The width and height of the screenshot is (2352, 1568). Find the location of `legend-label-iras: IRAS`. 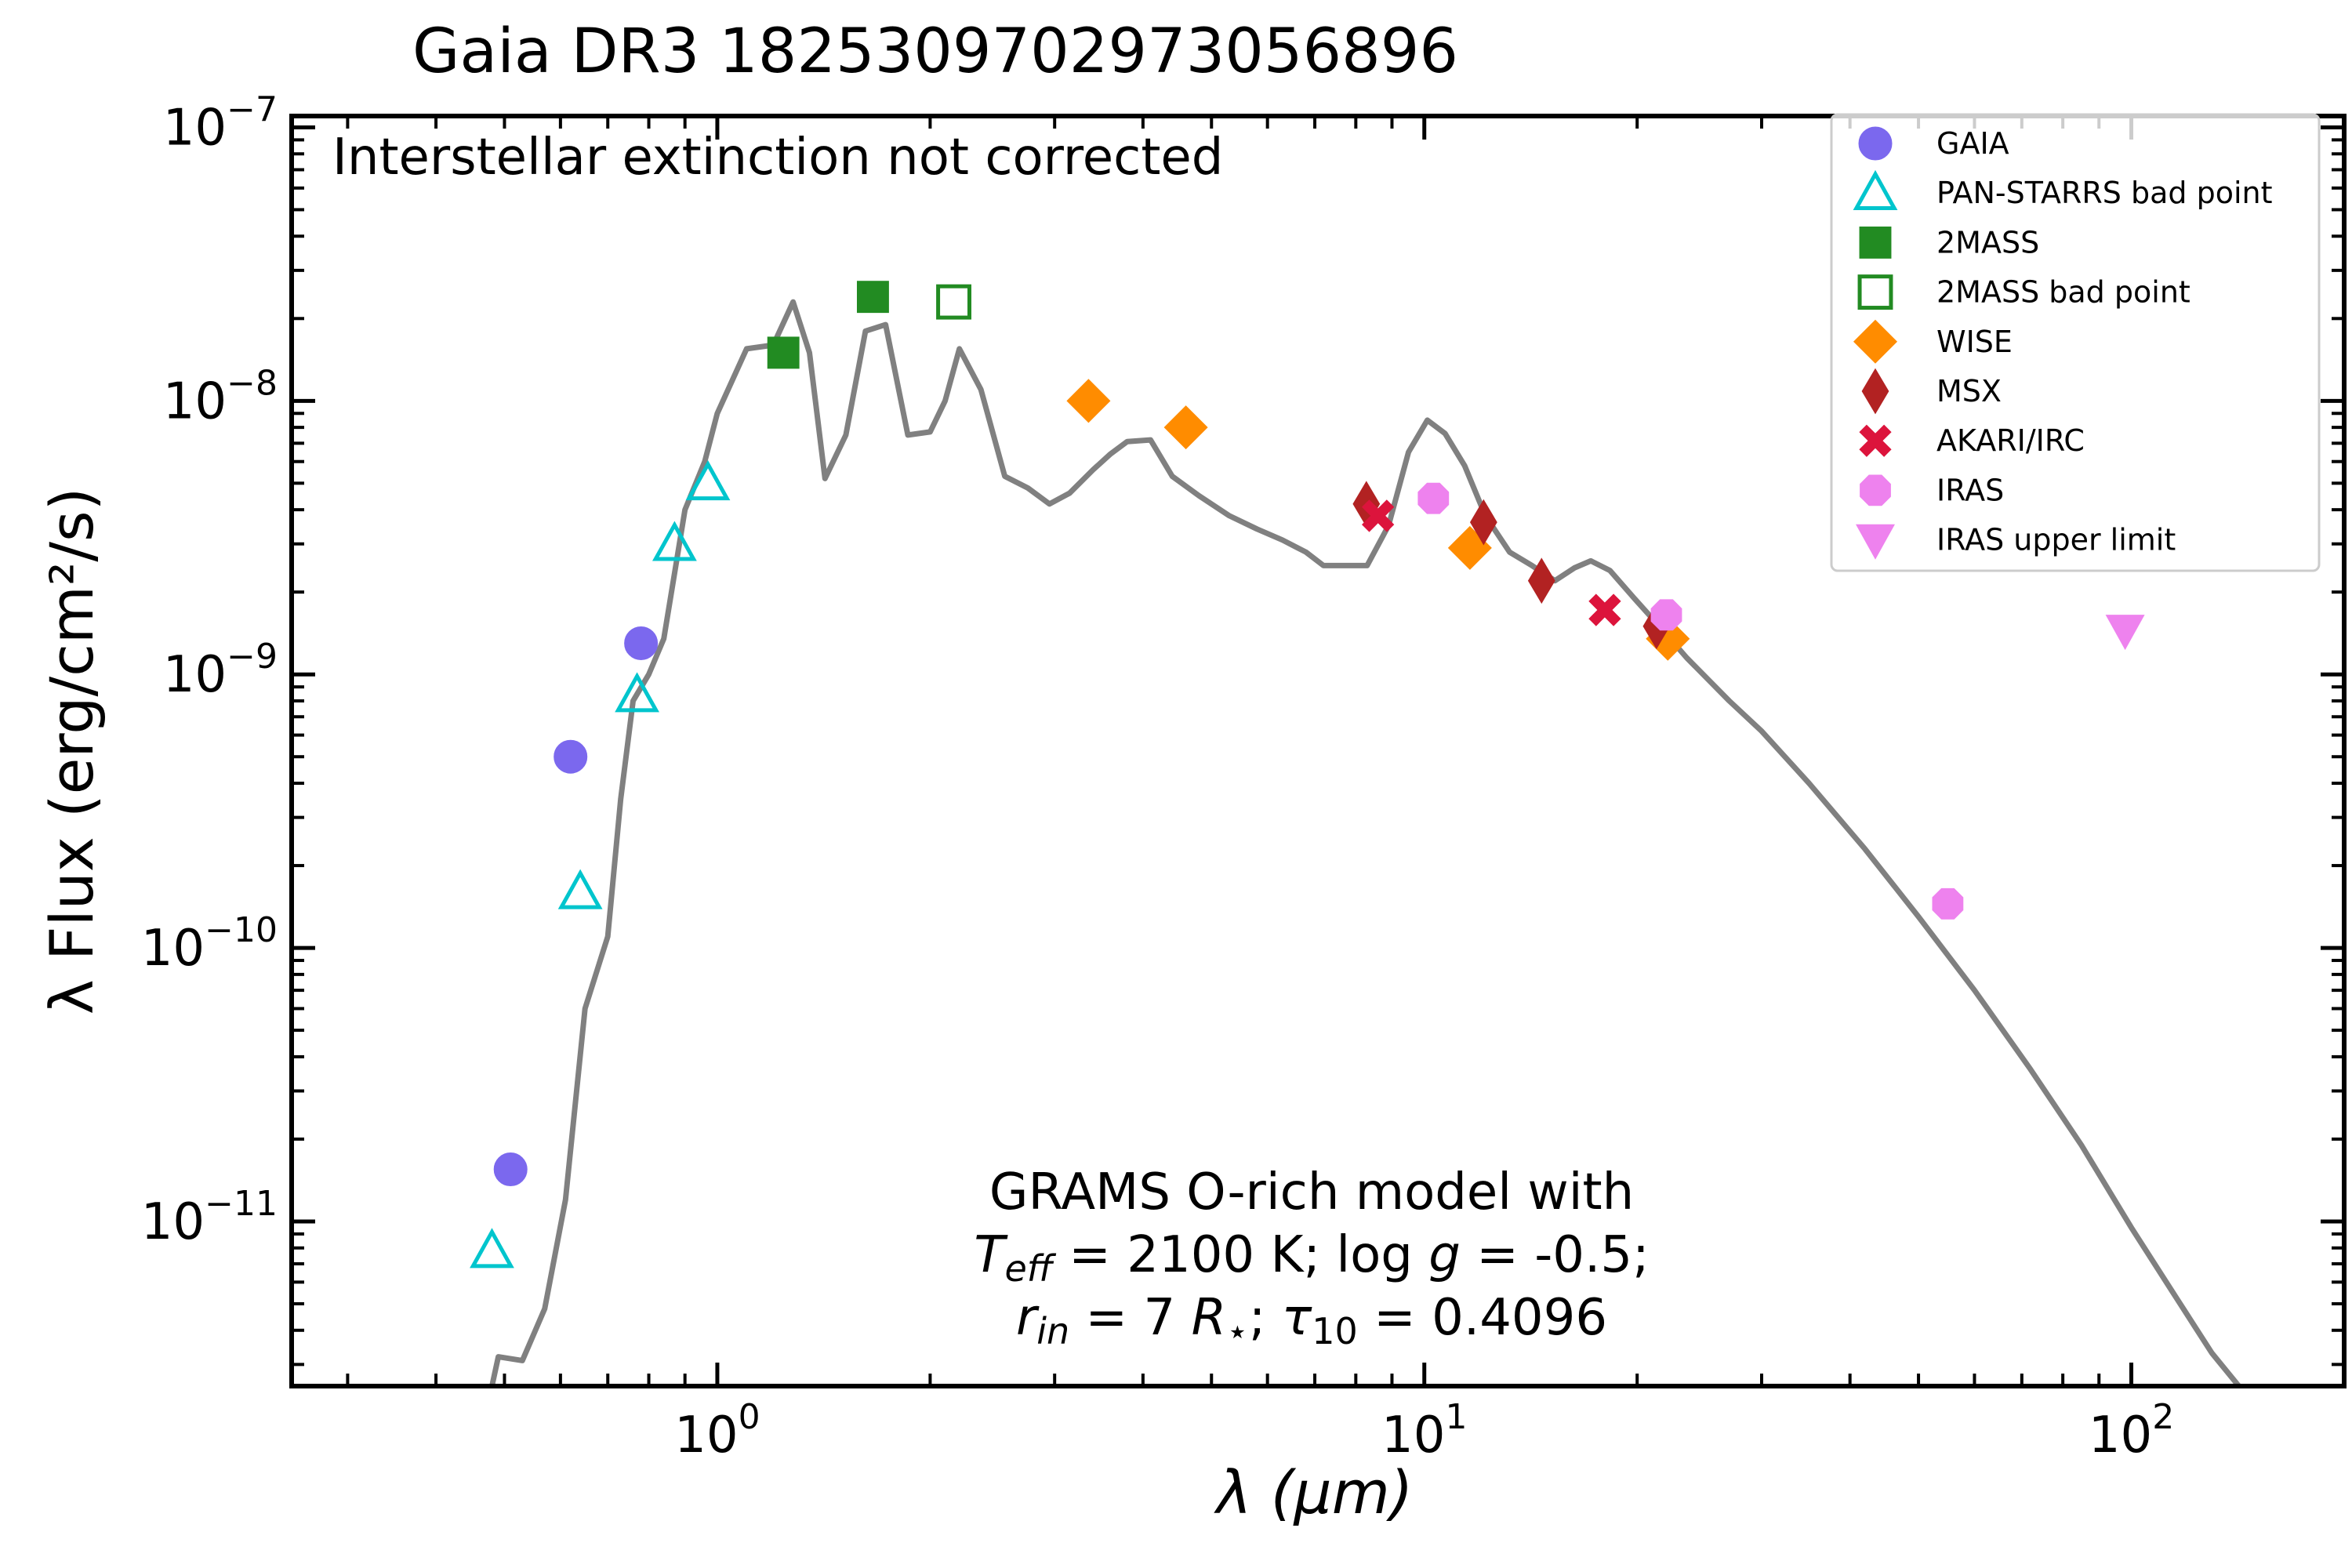

legend-label-iras: IRAS is located at coordinates (1970, 490).